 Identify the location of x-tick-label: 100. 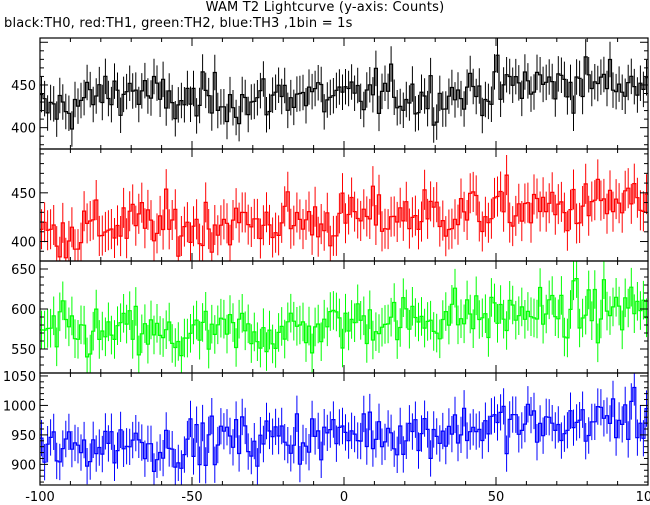
(643, 497).